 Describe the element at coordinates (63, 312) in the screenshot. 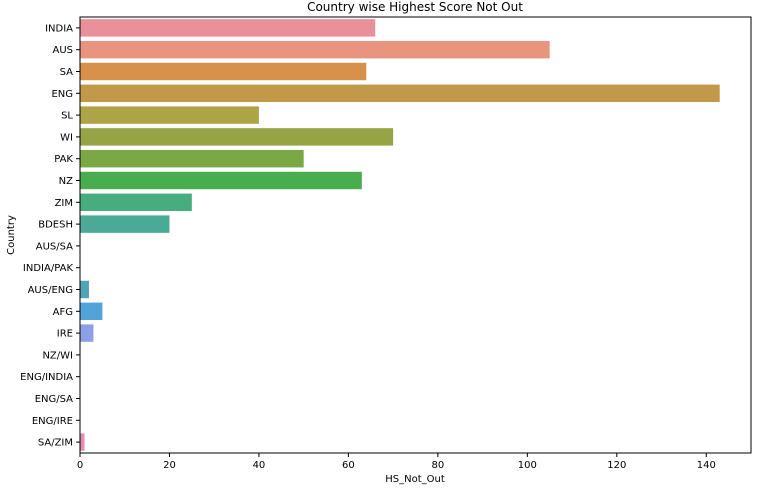

I see `y-tick-label-afg: AFG` at that location.